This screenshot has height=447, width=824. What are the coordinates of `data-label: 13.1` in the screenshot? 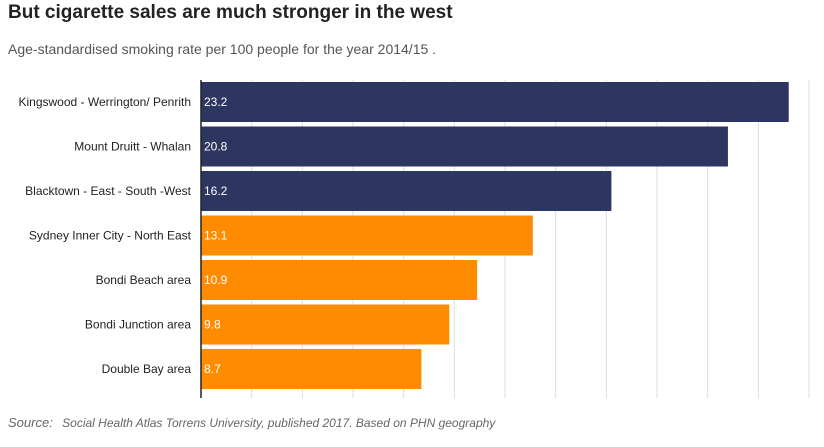 It's located at (216, 236).